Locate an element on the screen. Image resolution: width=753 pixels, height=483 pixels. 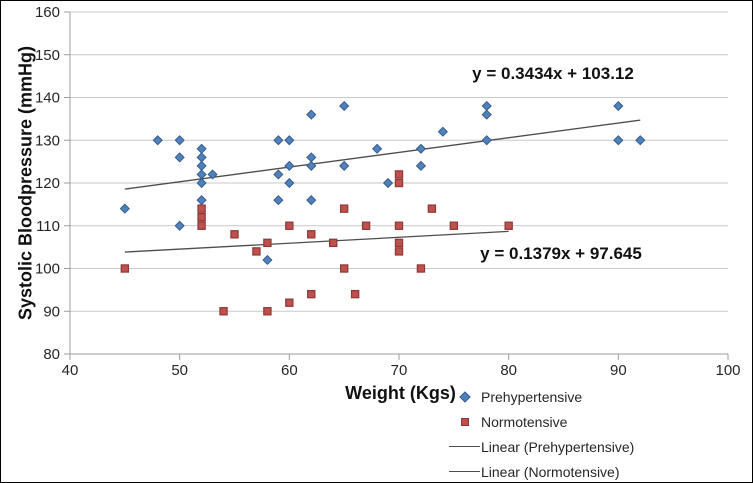
trendline-normotensive is located at coordinates (316, 241).